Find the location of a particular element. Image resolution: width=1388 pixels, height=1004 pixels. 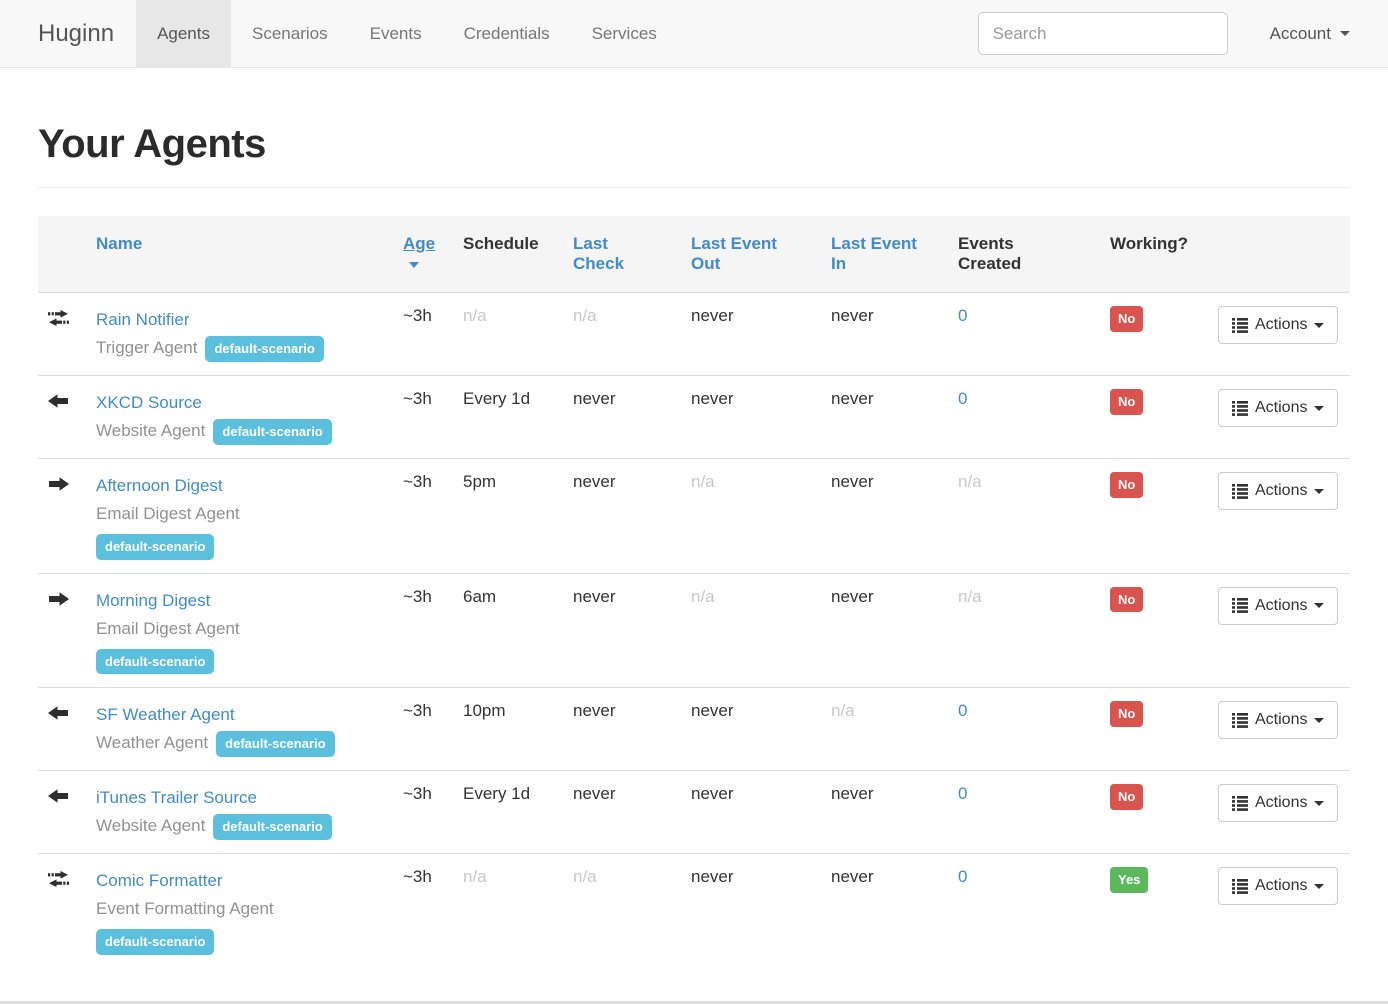

sort-name-link: Name is located at coordinates (119, 243).